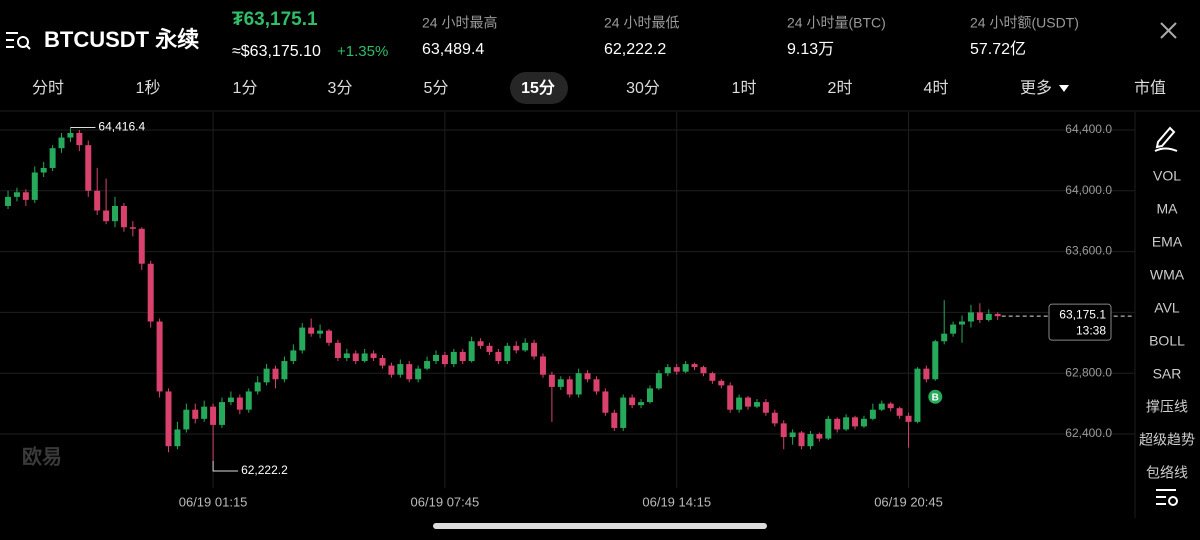 This screenshot has height=540, width=1200. I want to click on annotation-line, so click(225, 466).